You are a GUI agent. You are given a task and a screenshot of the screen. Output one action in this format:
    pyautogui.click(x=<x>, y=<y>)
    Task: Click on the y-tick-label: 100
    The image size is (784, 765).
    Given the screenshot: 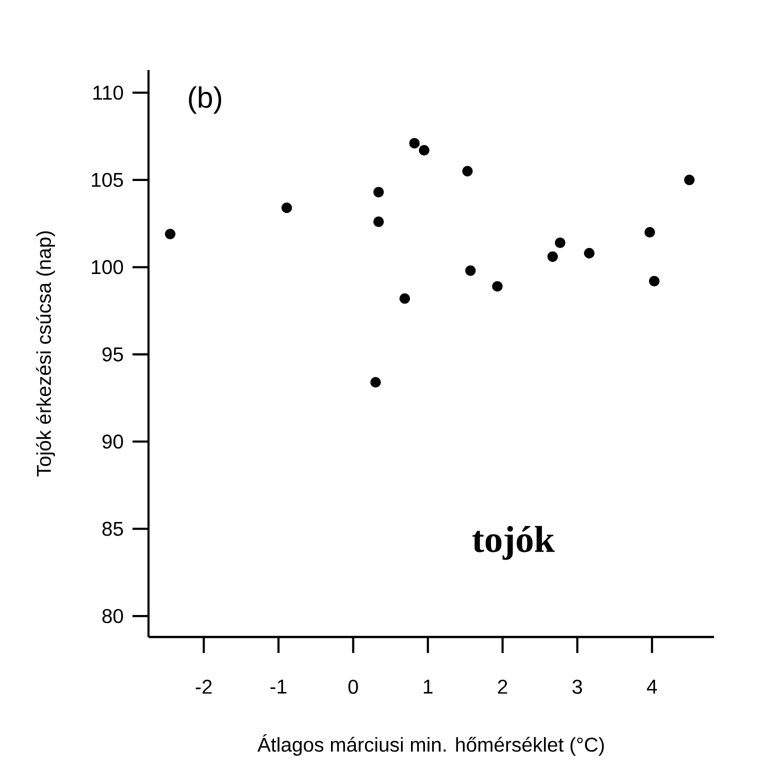 What is the action you would take?
    pyautogui.click(x=107, y=267)
    